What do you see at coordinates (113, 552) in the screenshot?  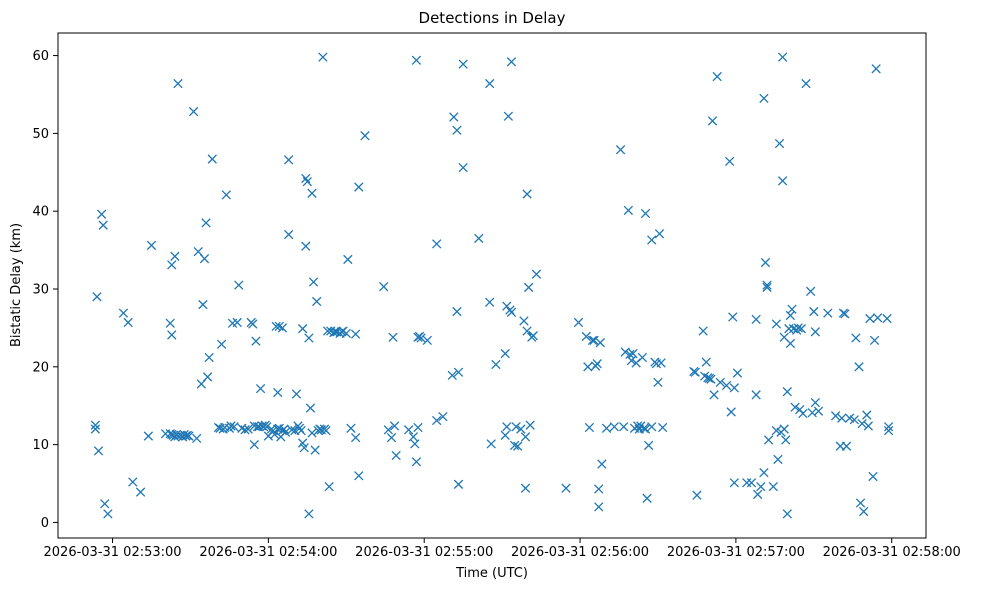 I see `x-tick-label: 2026-03-31 02:53:00` at bounding box center [113, 552].